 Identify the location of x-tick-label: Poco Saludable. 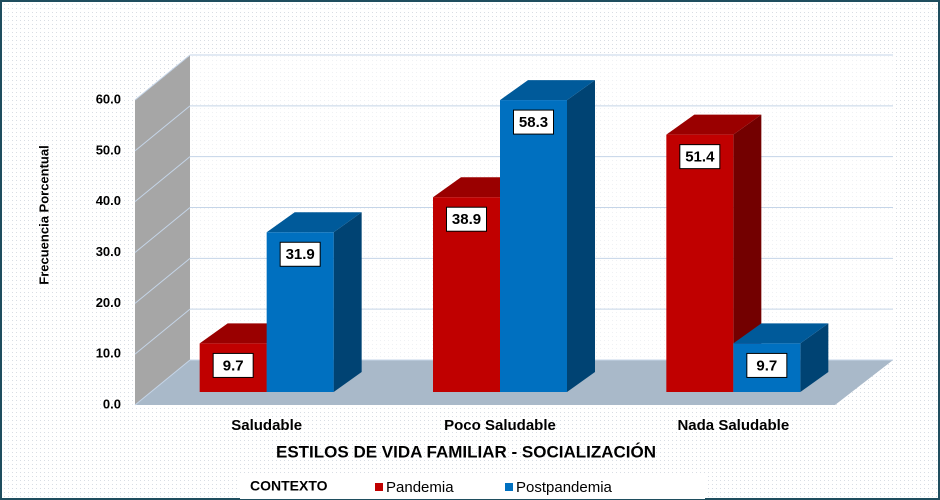
(500, 425).